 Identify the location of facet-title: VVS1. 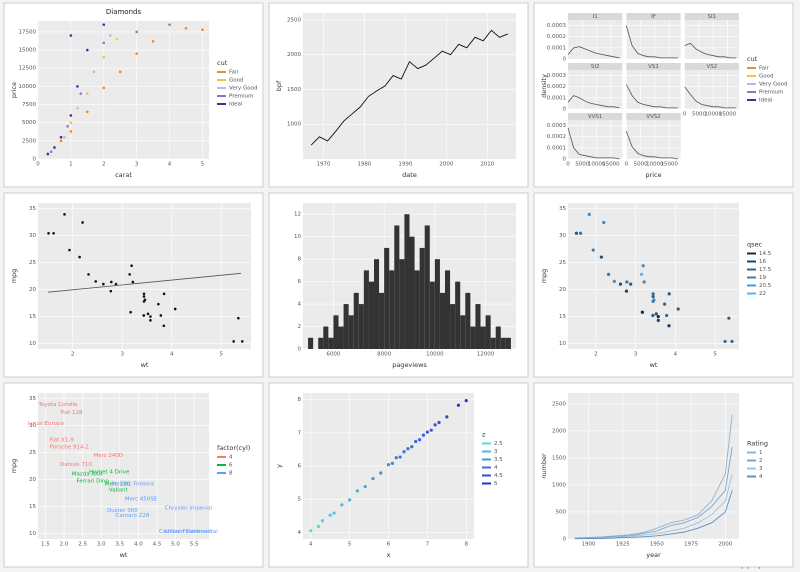
(595, 117).